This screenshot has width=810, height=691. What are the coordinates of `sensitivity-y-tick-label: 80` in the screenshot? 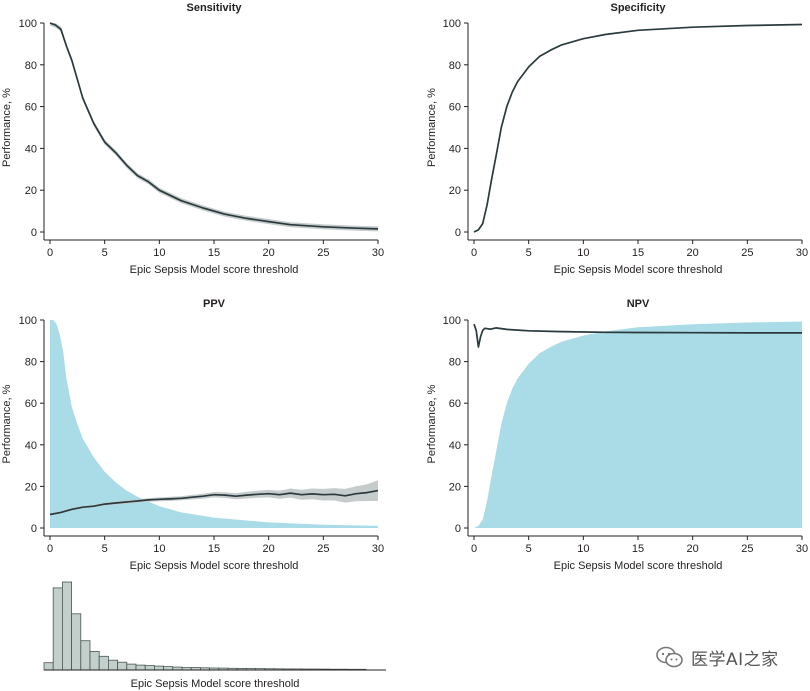 It's located at (31, 66).